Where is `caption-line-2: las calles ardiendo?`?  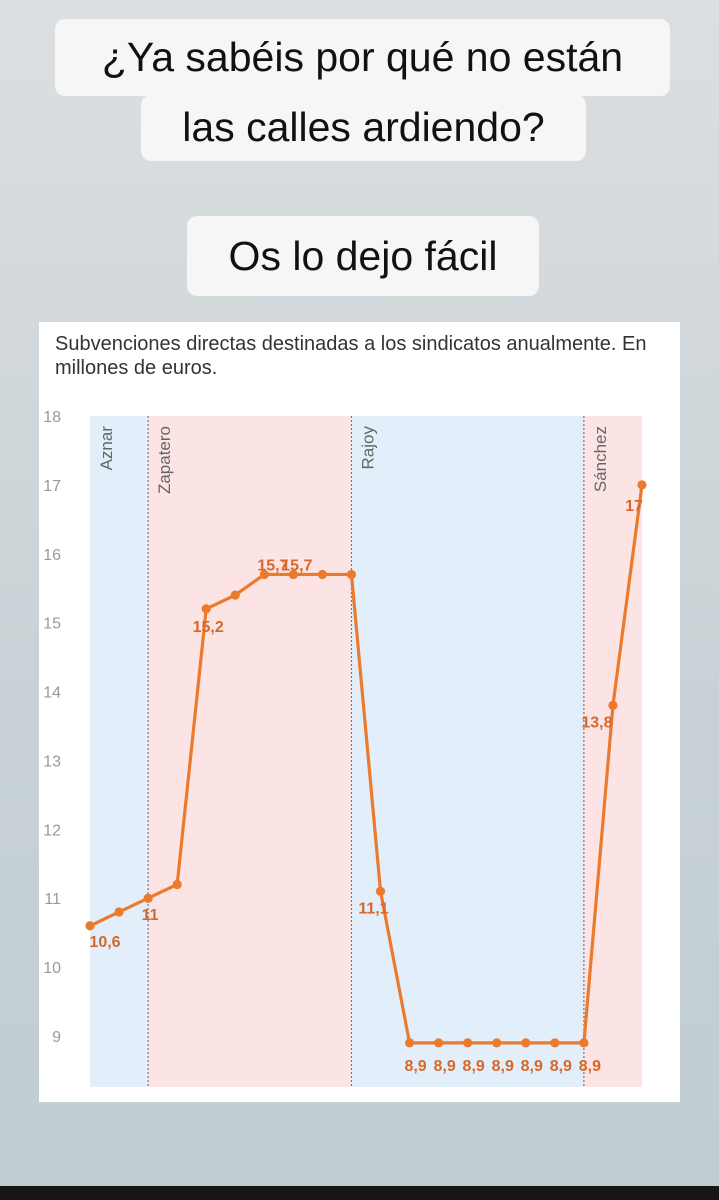 caption-line-2: las calles ardiendo? is located at coordinates (363, 128).